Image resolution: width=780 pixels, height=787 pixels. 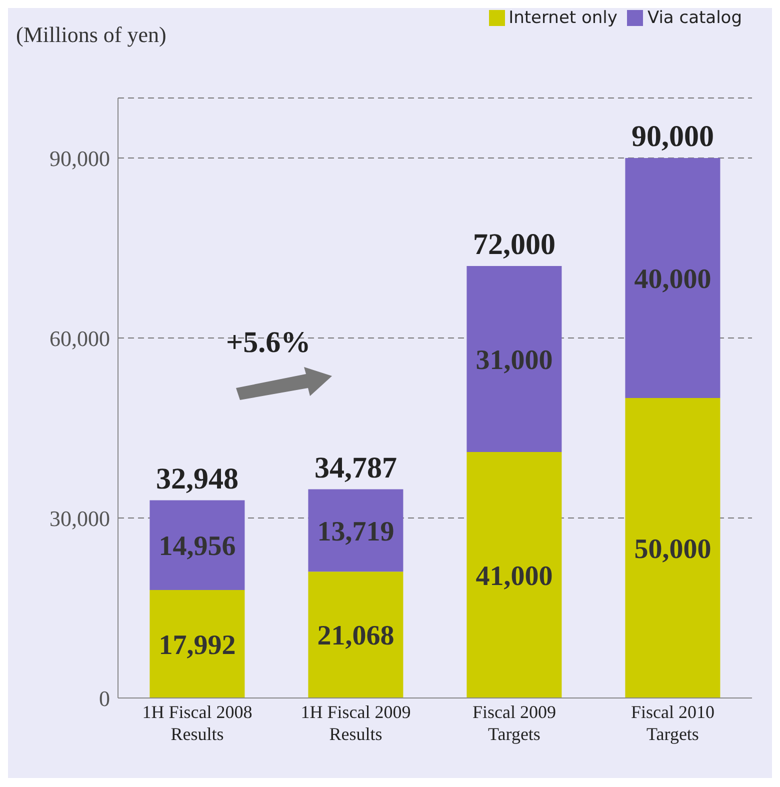 I want to click on legend-label: Internet only, so click(x=563, y=18).